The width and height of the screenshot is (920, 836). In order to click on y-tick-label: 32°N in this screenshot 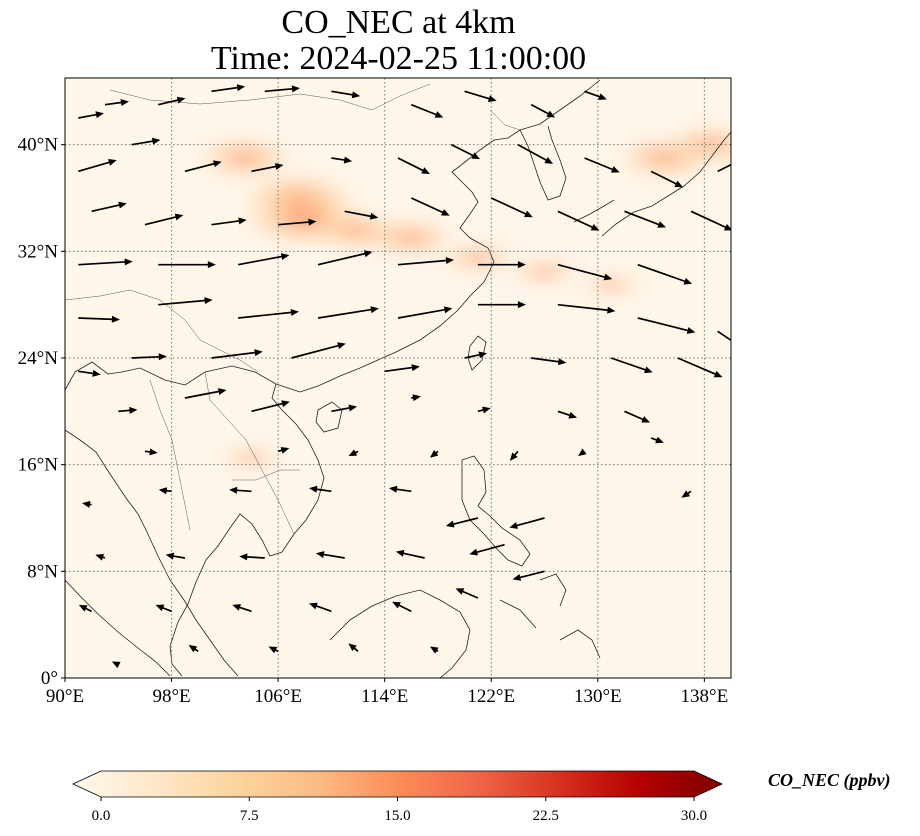, I will do `click(38, 251)`.